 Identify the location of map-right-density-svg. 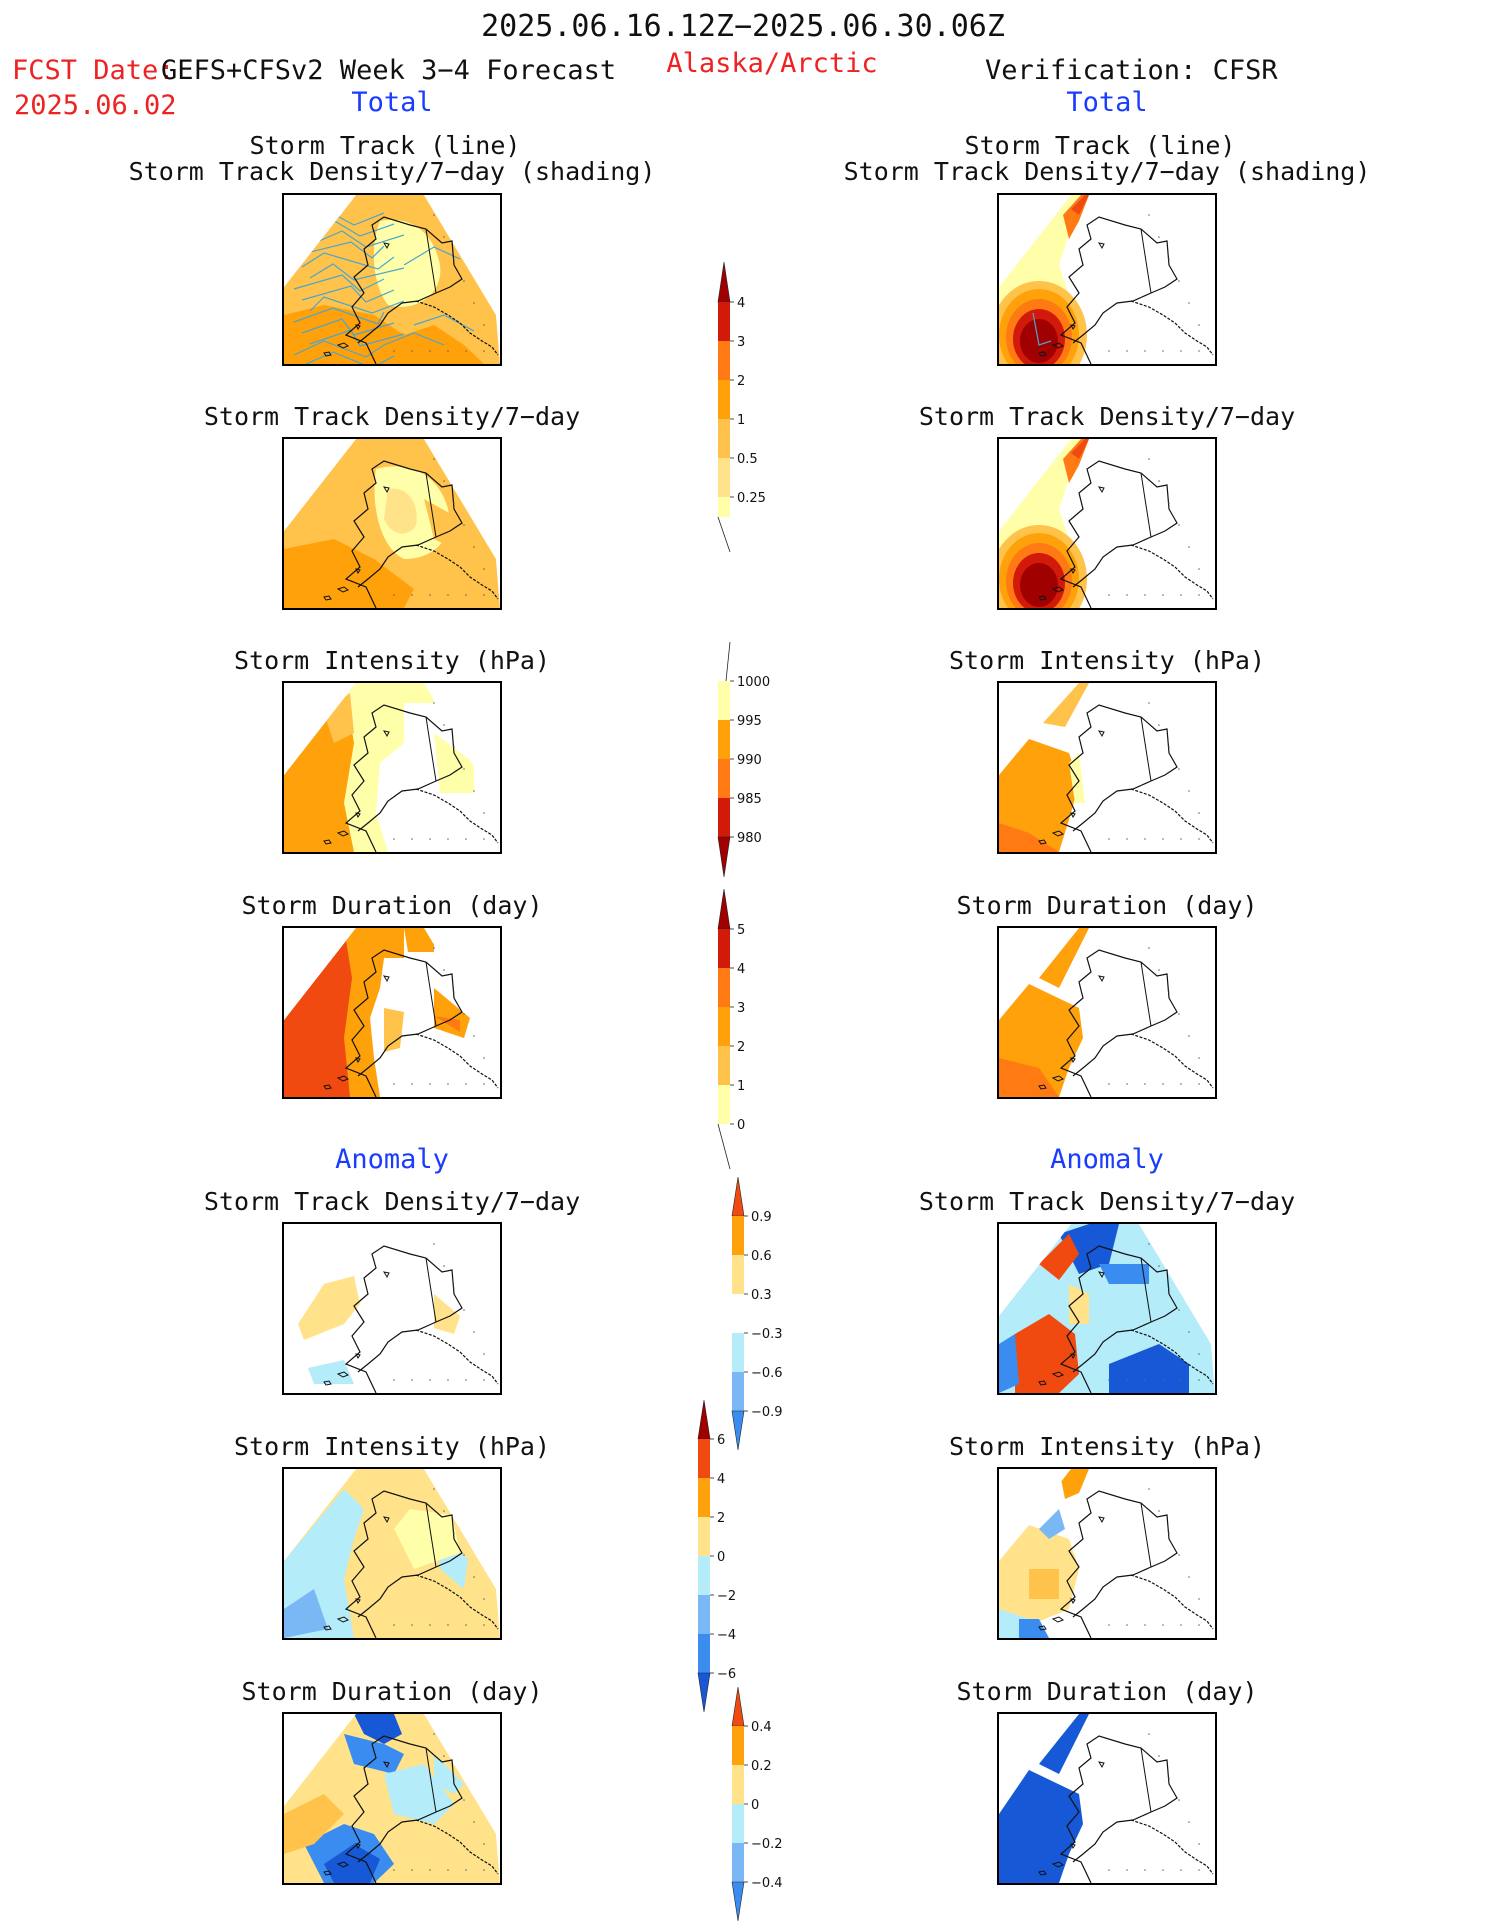
(1106, 523).